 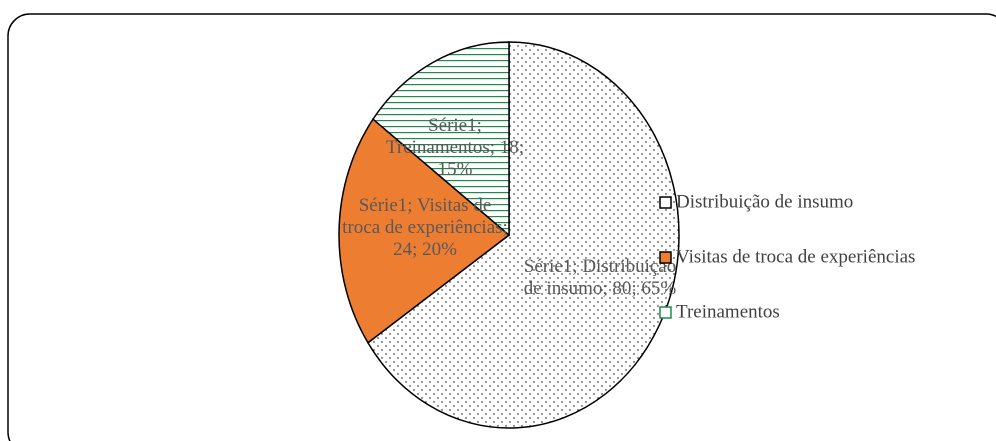 I want to click on data-label-box: Série1; Treinamentos; 18; 15%, so click(x=455, y=147).